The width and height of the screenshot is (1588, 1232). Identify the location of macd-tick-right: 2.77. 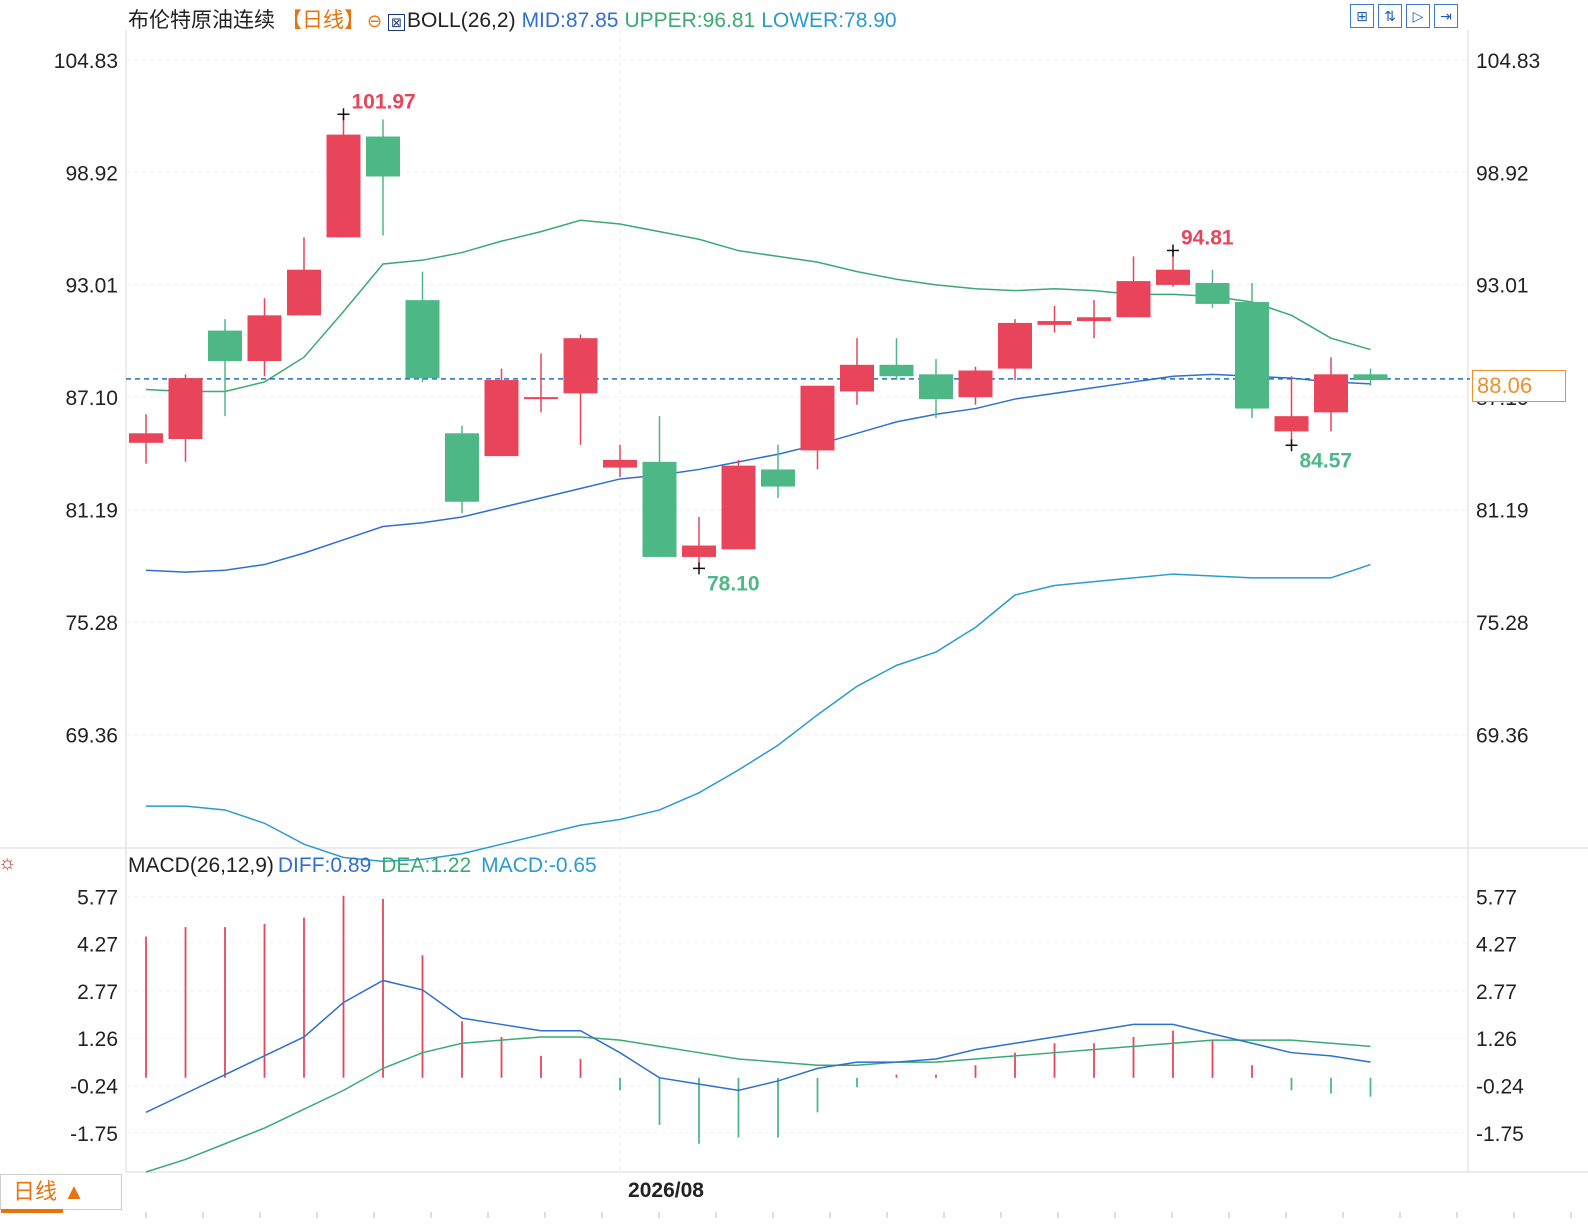
(1496, 992).